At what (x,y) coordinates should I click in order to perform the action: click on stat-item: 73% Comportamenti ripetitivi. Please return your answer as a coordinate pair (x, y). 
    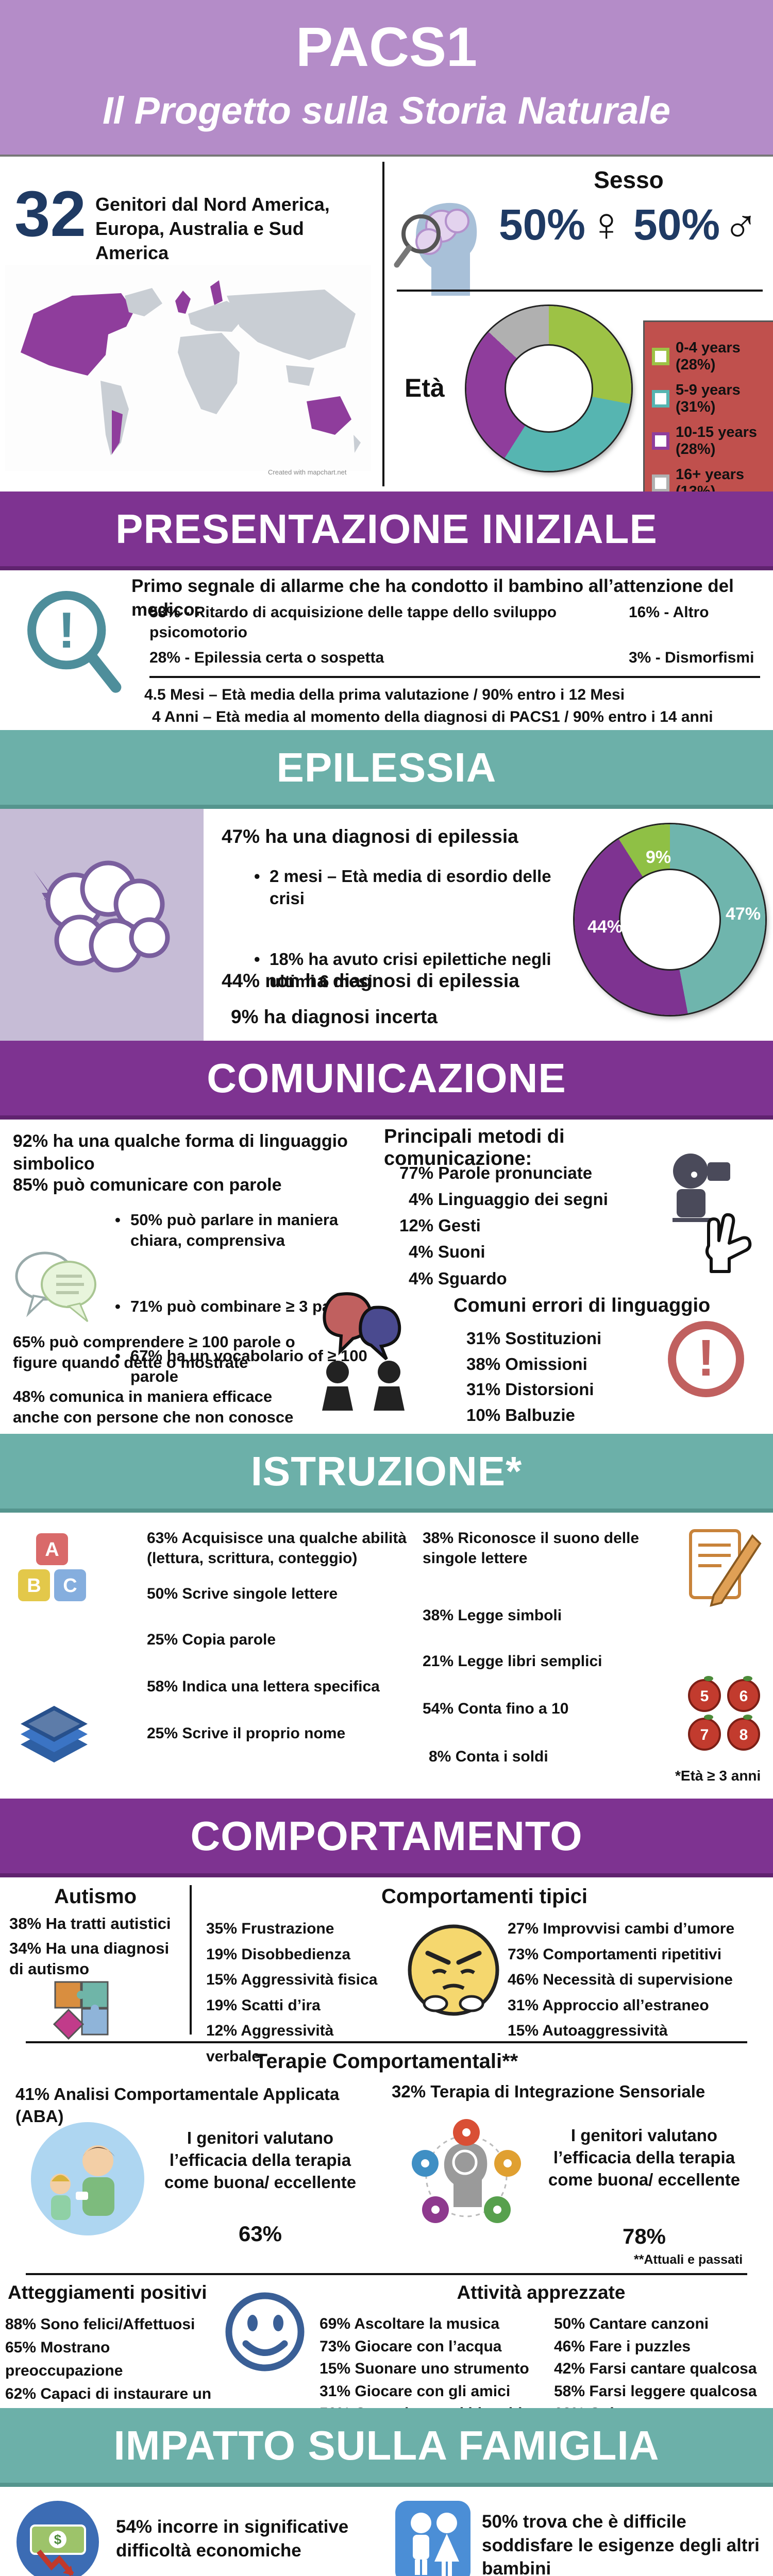
    Looking at the image, I should click on (615, 1954).